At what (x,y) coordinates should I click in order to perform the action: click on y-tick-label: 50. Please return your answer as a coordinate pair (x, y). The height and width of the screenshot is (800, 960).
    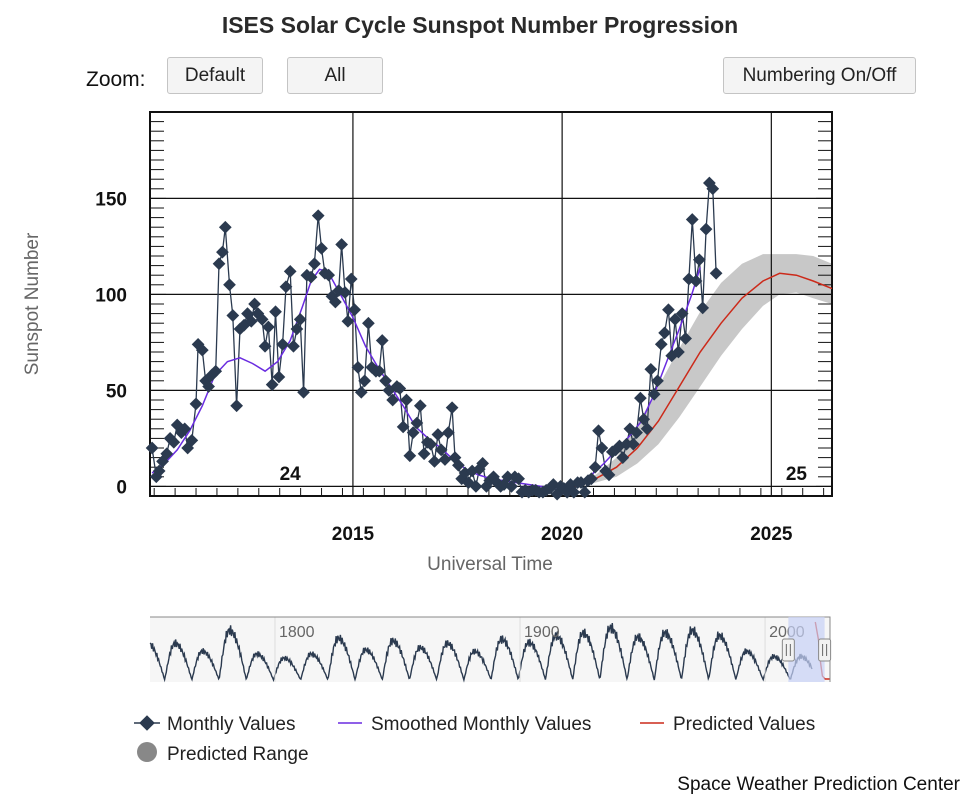
    Looking at the image, I should click on (116, 391).